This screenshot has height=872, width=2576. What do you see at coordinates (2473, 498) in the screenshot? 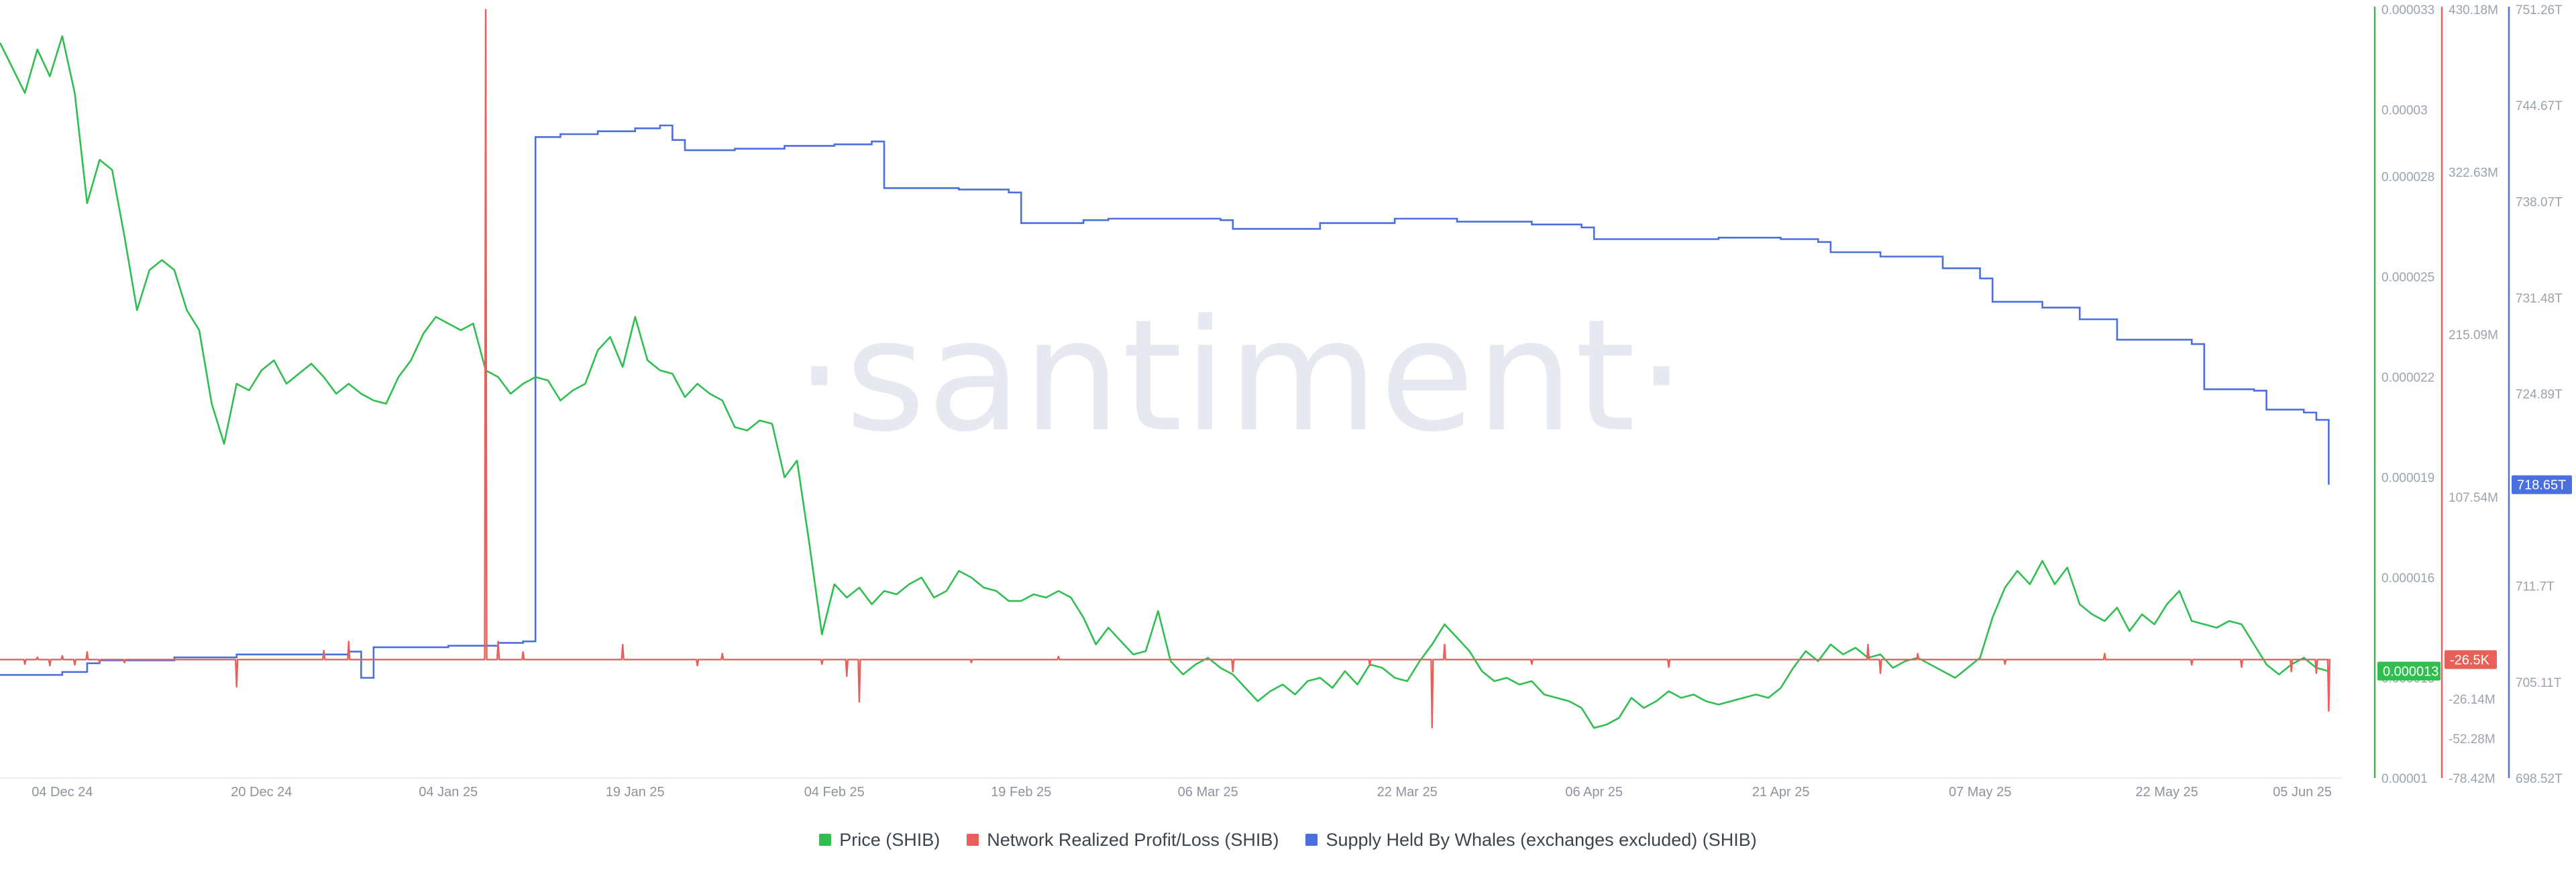
I see `axis-tick-nrpl: 107.54M` at bounding box center [2473, 498].